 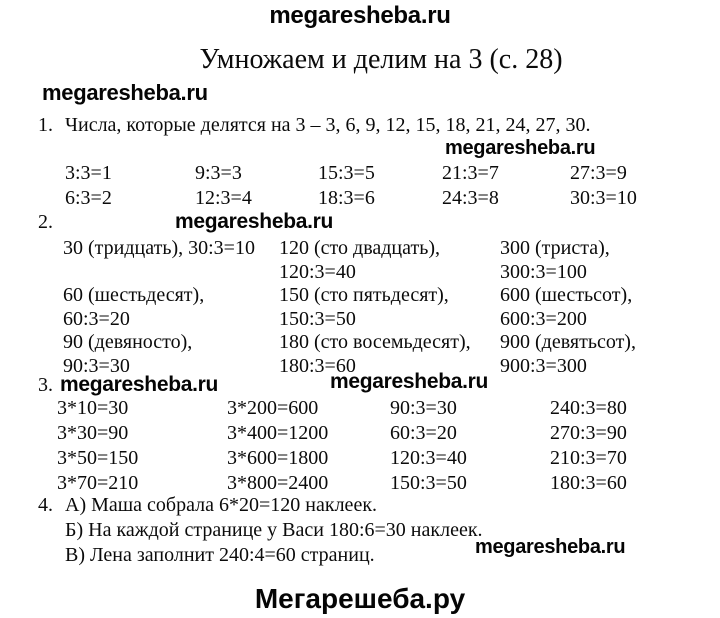 I want to click on table-cell: 600 (шестьсот), 600:3=200, so click(x=568, y=306).